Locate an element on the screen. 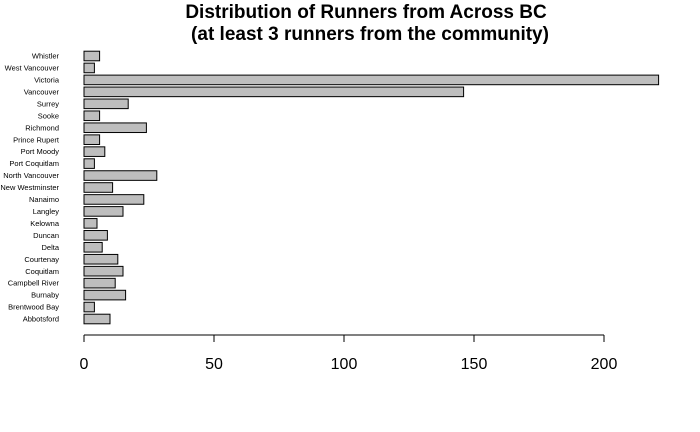  category-label: West Vancouver is located at coordinates (32, 68).